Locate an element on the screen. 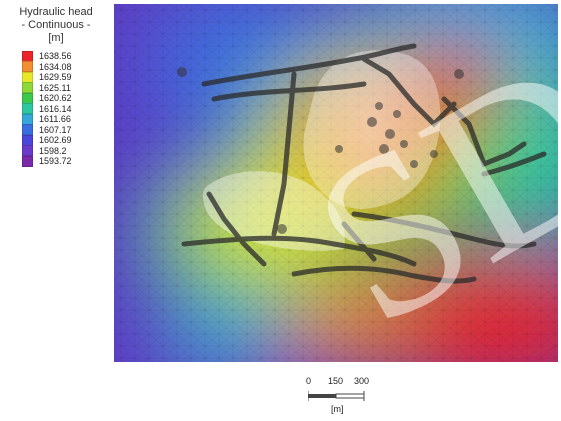  legend-value: 1638.56 is located at coordinates (55, 56).